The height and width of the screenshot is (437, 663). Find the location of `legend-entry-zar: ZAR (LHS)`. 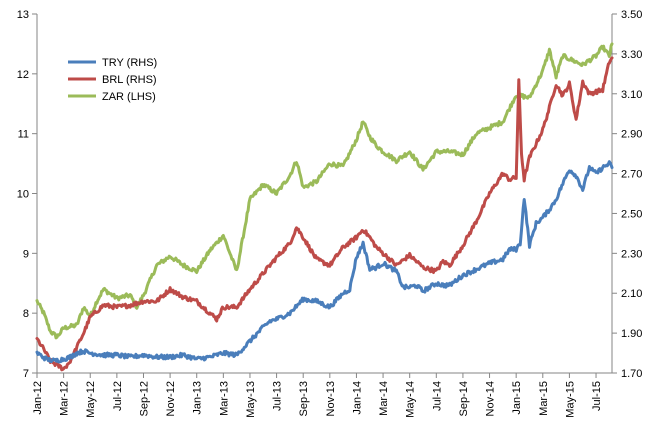

legend-entry-zar: ZAR (LHS) is located at coordinates (112, 97).